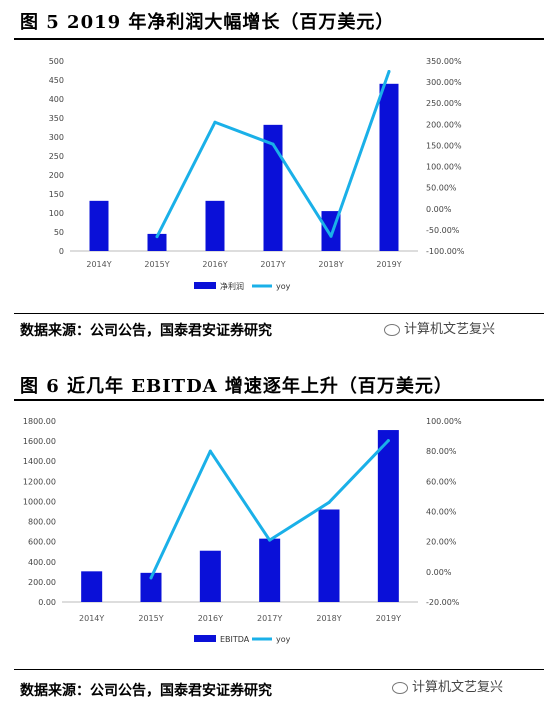  What do you see at coordinates (441, 481) in the screenshot?
I see `y-right-tick-label: 60.00%` at bounding box center [441, 481].